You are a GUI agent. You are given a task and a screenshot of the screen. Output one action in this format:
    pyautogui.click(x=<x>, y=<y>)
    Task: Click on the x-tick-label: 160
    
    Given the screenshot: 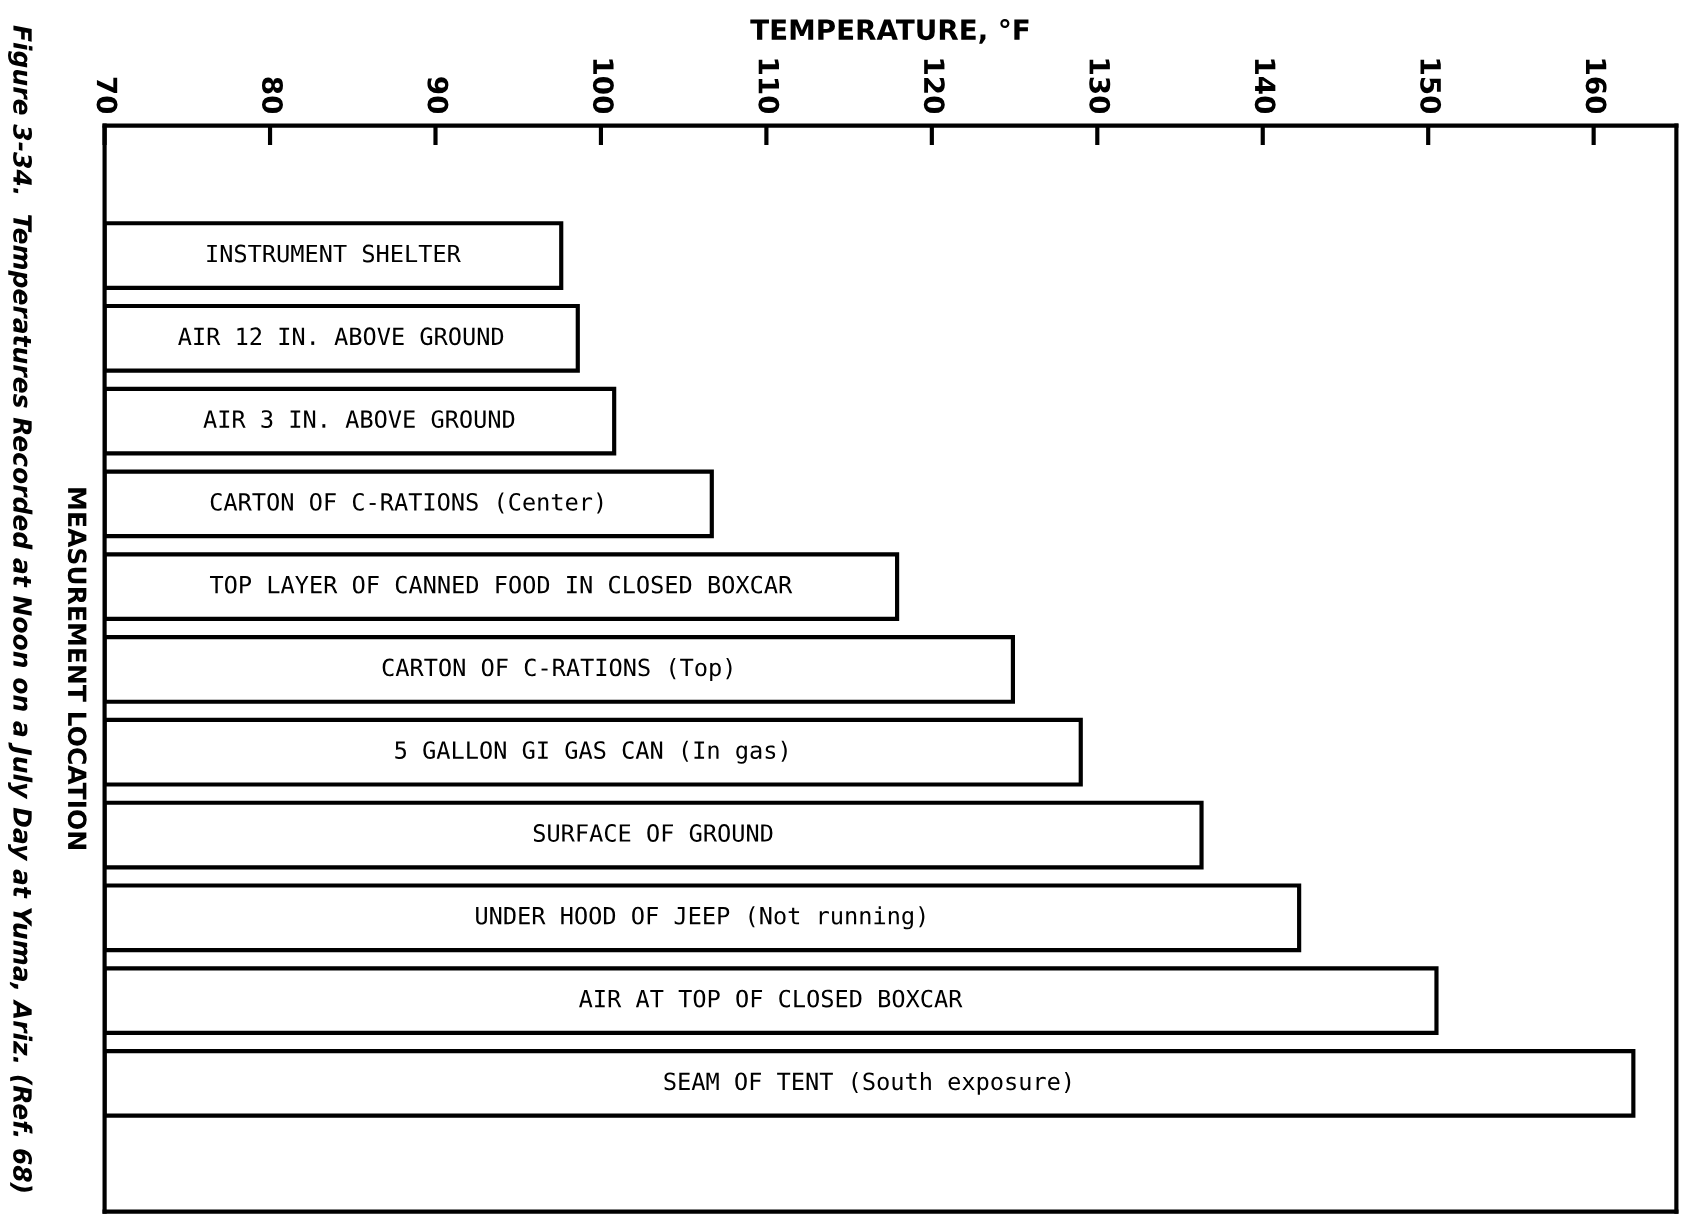 What is the action you would take?
    pyautogui.click(x=1596, y=86)
    